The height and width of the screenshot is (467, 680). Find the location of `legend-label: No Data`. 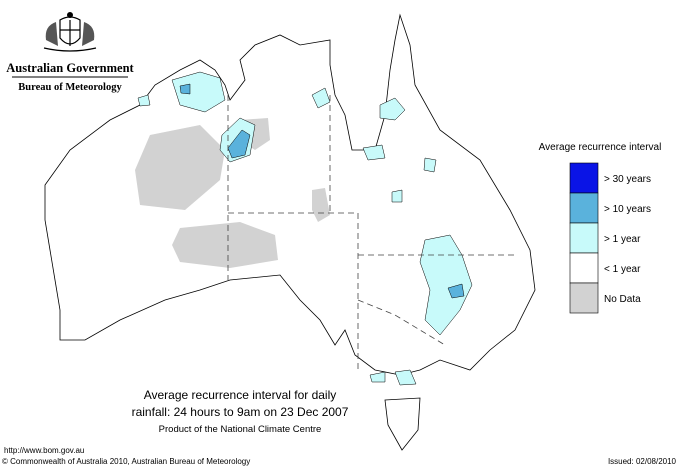

legend-label: No Data is located at coordinates (622, 299).